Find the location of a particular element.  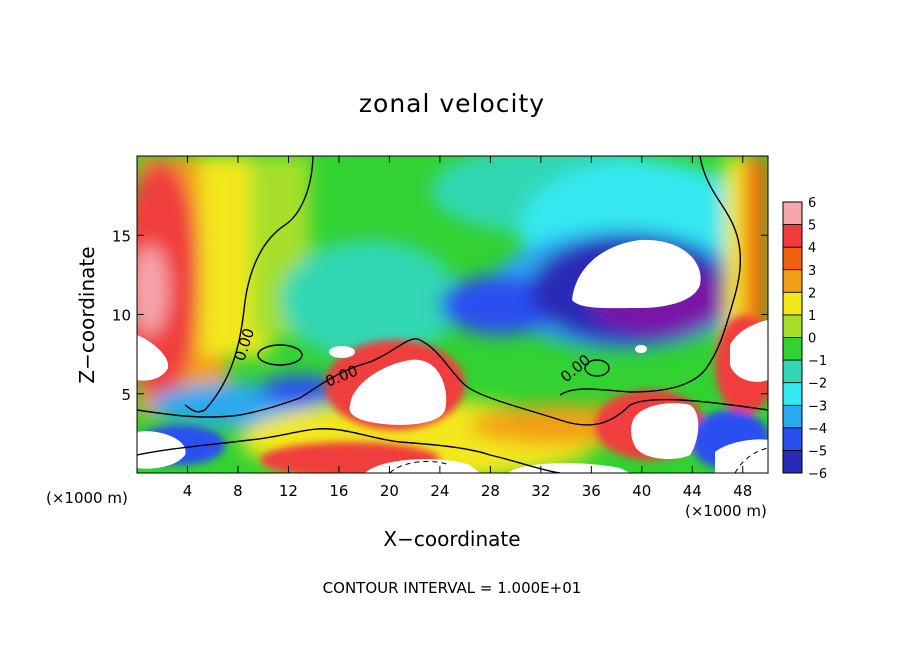

colorbar-label: 5 is located at coordinates (812, 226).